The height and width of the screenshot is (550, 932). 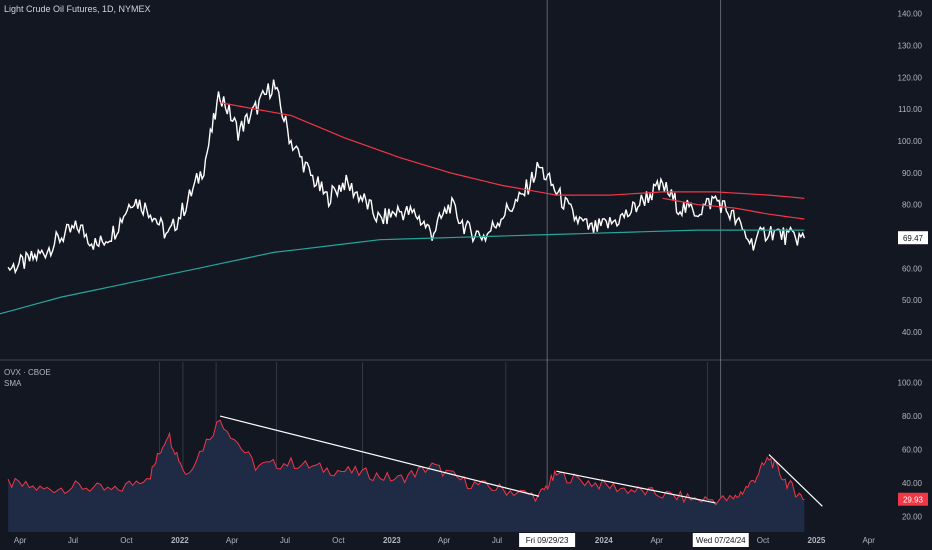 I want to click on ovx-last-label: 29.93, so click(x=913, y=500).